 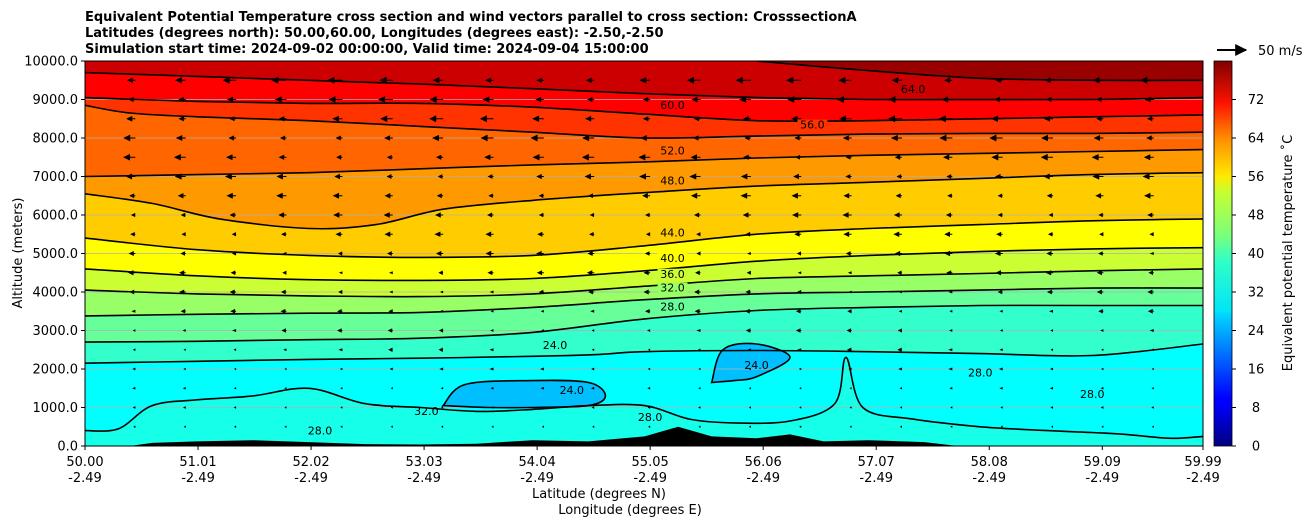 I want to click on terrain, so click(x=644, y=436).